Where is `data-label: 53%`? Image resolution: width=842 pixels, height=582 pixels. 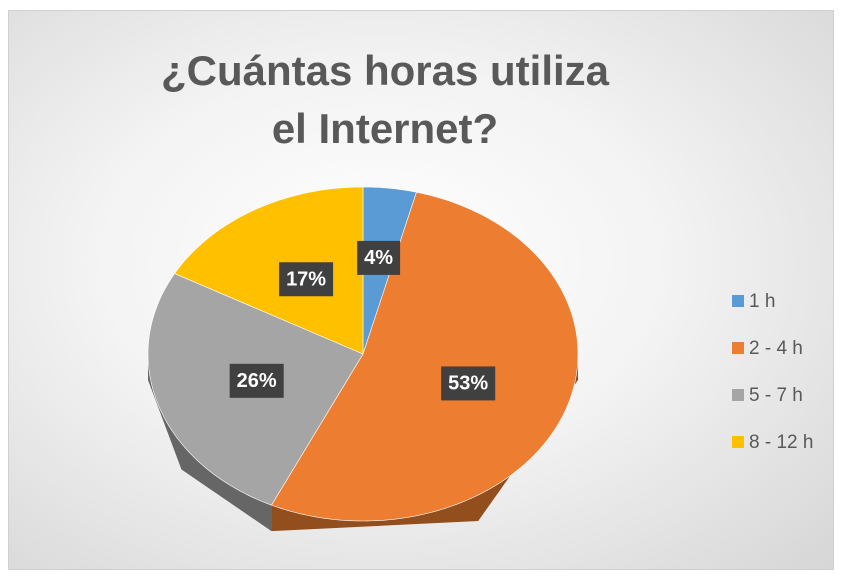 data-label: 53% is located at coordinates (468, 383).